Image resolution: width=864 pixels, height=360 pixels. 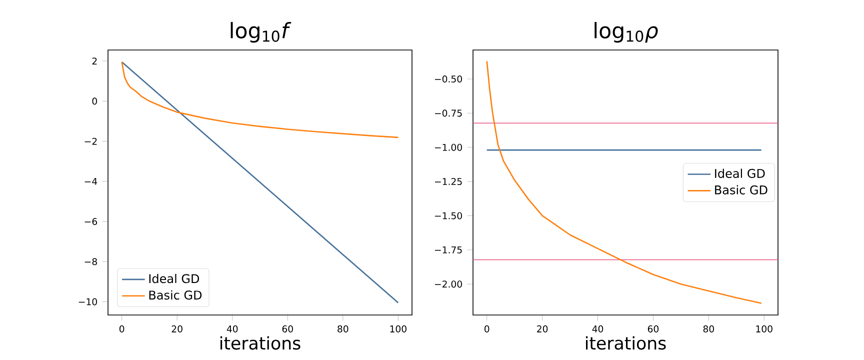 What do you see at coordinates (626, 32) in the screenshot?
I see `chart-title: log$_{10}$ρ` at bounding box center [626, 32].